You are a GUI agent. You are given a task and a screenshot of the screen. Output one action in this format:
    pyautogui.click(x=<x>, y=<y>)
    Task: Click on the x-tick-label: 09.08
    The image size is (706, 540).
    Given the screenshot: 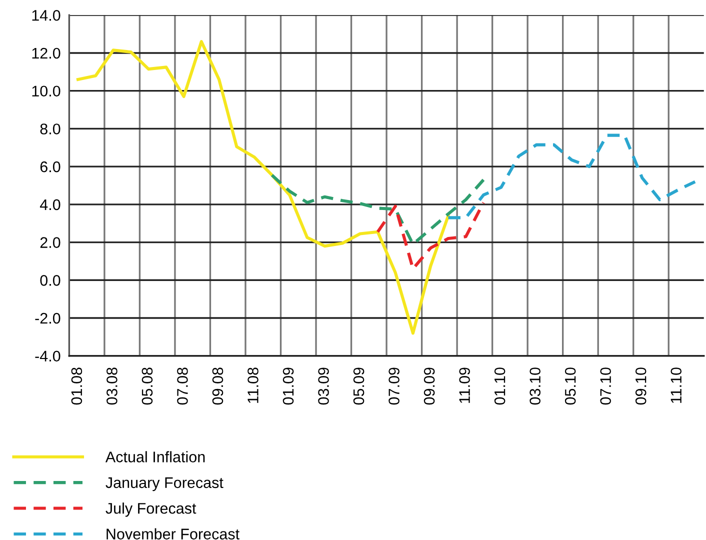 What is the action you would take?
    pyautogui.click(x=218, y=386)
    